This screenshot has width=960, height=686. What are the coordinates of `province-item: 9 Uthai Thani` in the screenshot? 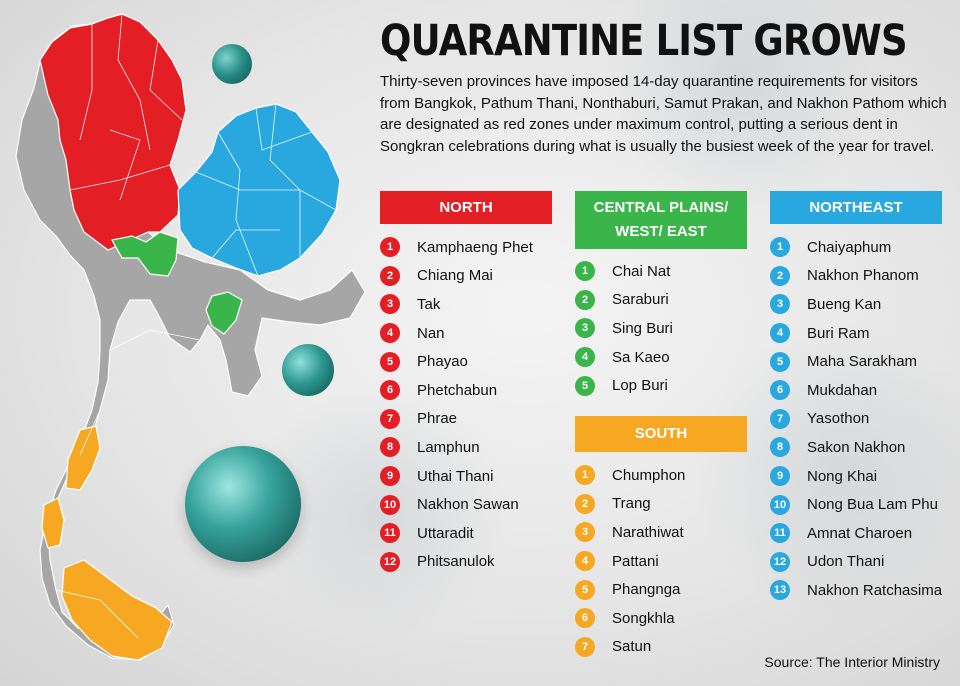 It's located at (466, 476).